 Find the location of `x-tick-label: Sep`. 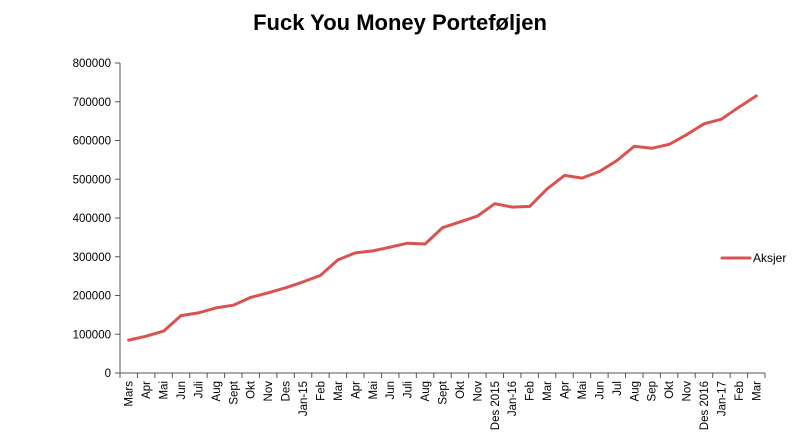

x-tick-label: Sep is located at coordinates (653, 391).